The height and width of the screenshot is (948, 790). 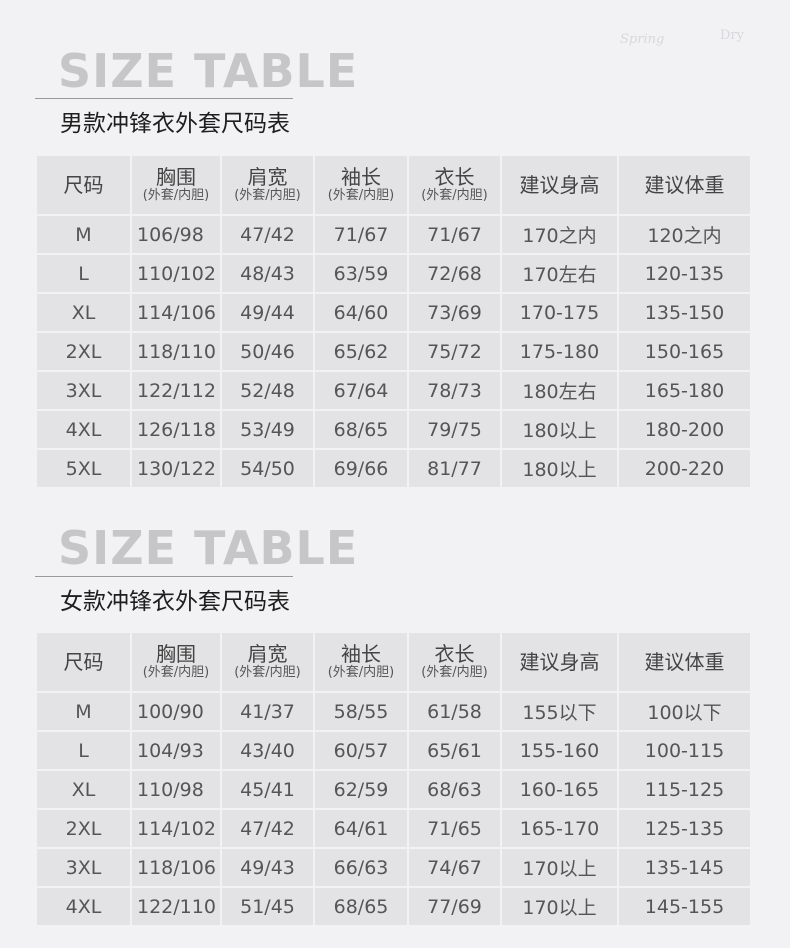 What do you see at coordinates (559, 468) in the screenshot?
I see `value-cell: 180以上` at bounding box center [559, 468].